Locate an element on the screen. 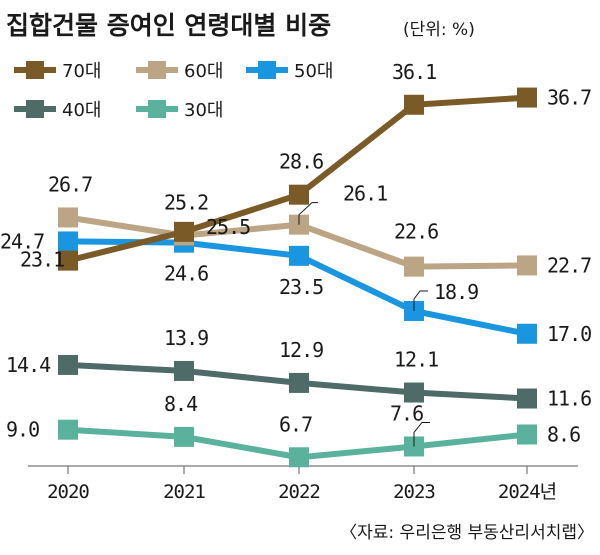  data-value-label: 18.9 is located at coordinates (456, 292).